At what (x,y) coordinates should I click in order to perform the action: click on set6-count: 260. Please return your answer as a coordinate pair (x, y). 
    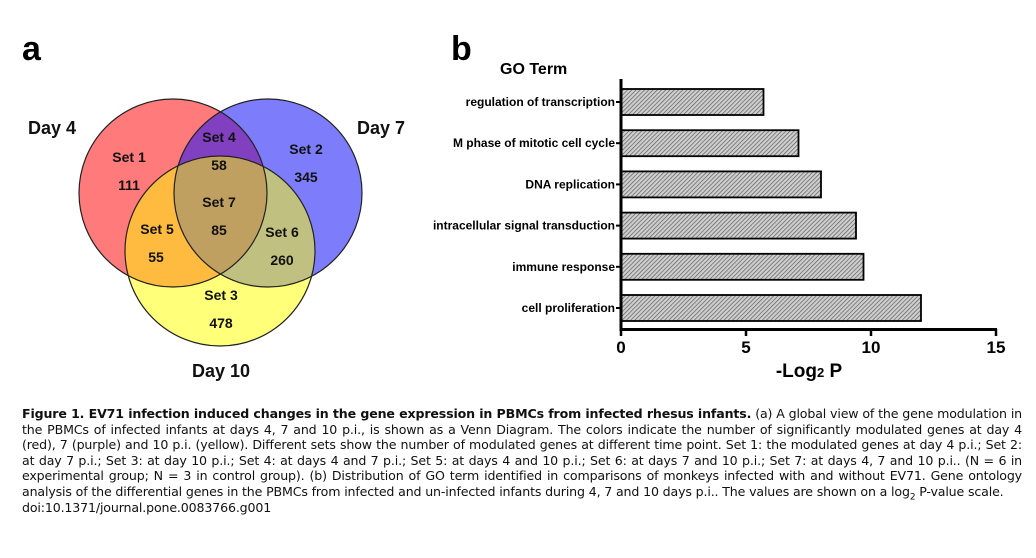
    Looking at the image, I should click on (282, 260).